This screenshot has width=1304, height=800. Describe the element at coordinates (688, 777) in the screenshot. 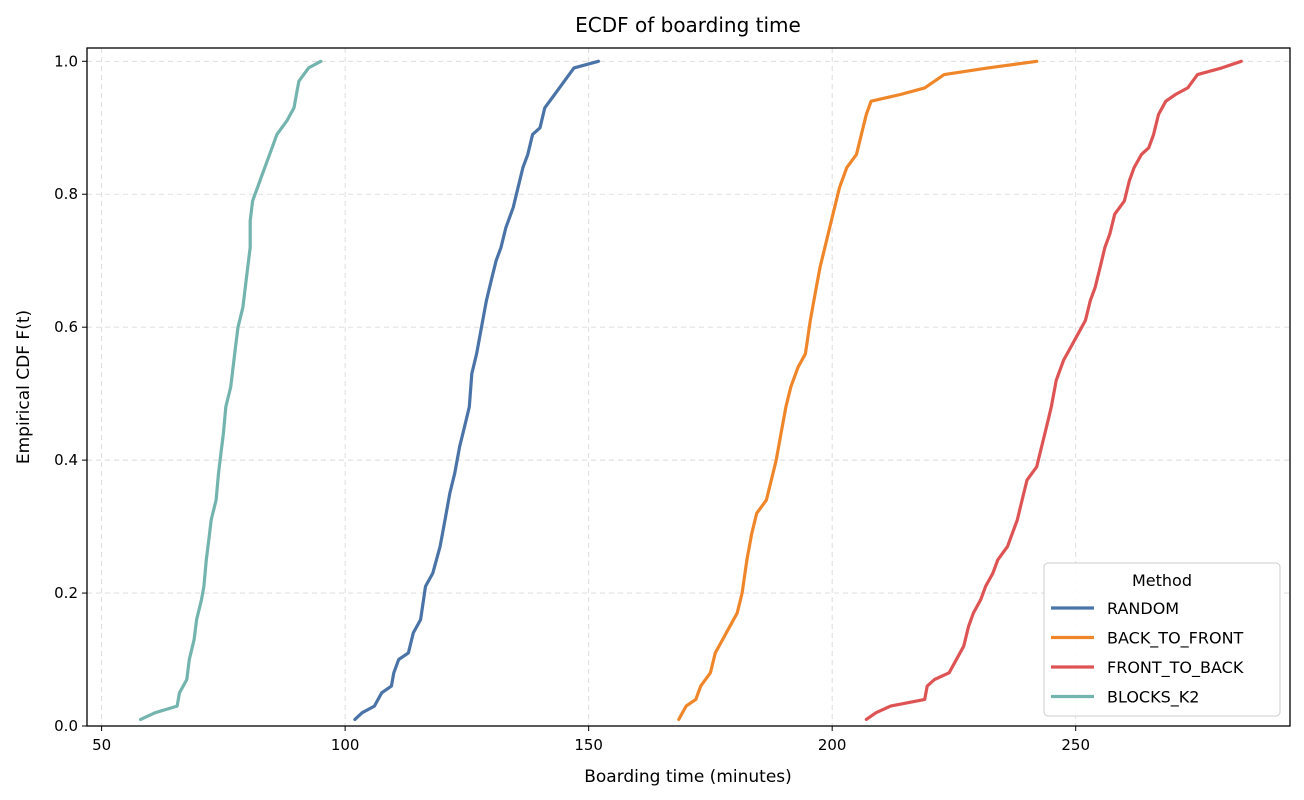

I see `x-axis-label: Boarding time (minutes)` at that location.